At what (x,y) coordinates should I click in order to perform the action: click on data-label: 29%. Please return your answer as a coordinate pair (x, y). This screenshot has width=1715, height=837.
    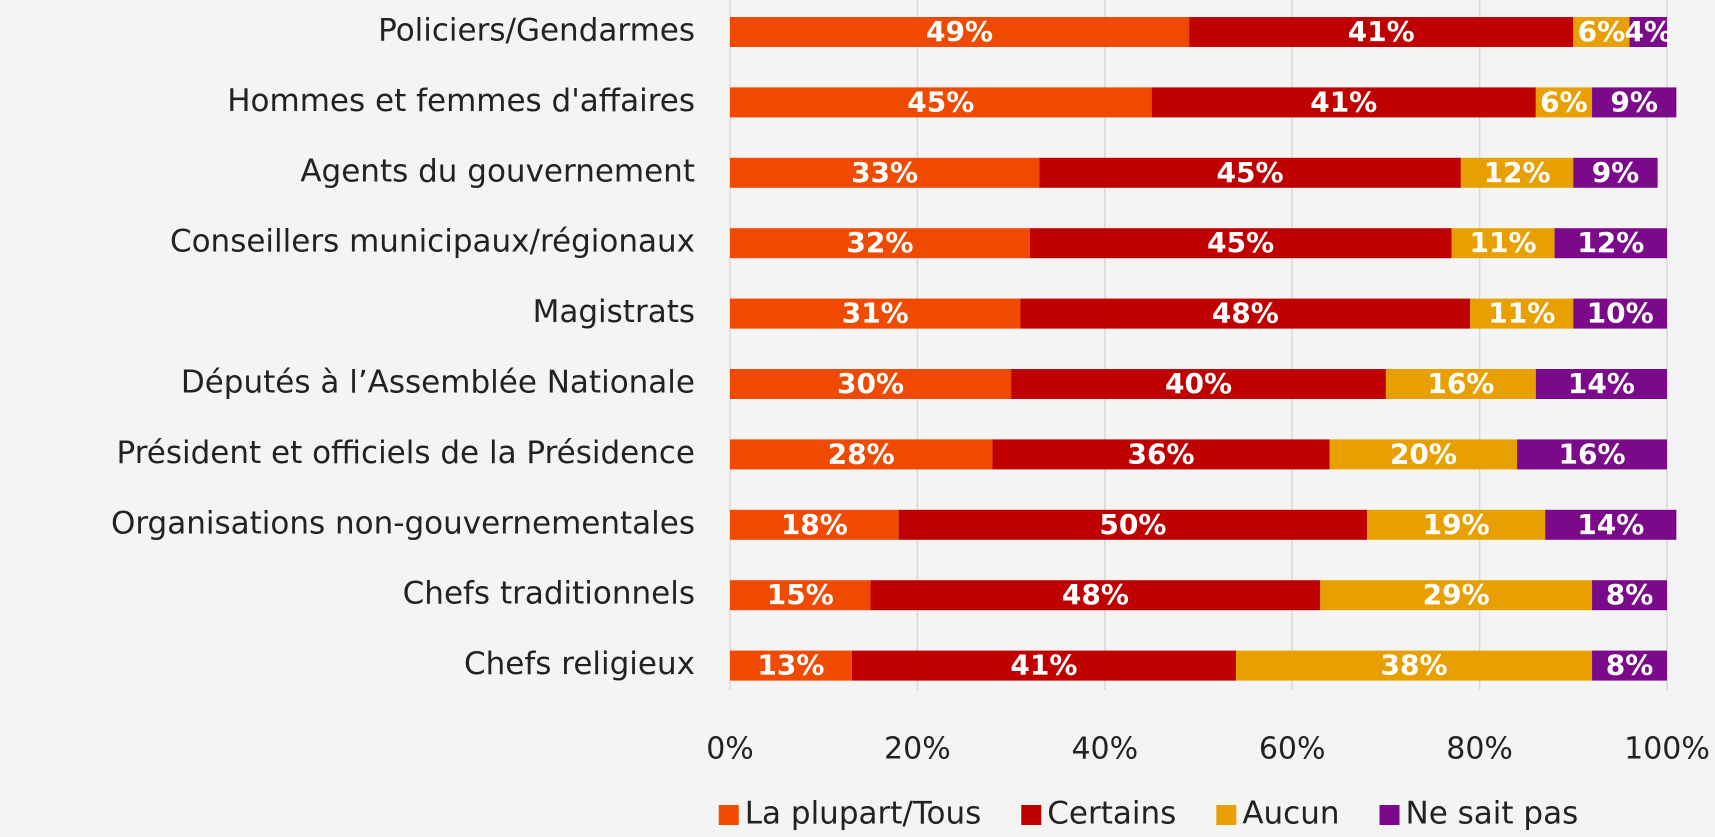
    Looking at the image, I should click on (1456, 594).